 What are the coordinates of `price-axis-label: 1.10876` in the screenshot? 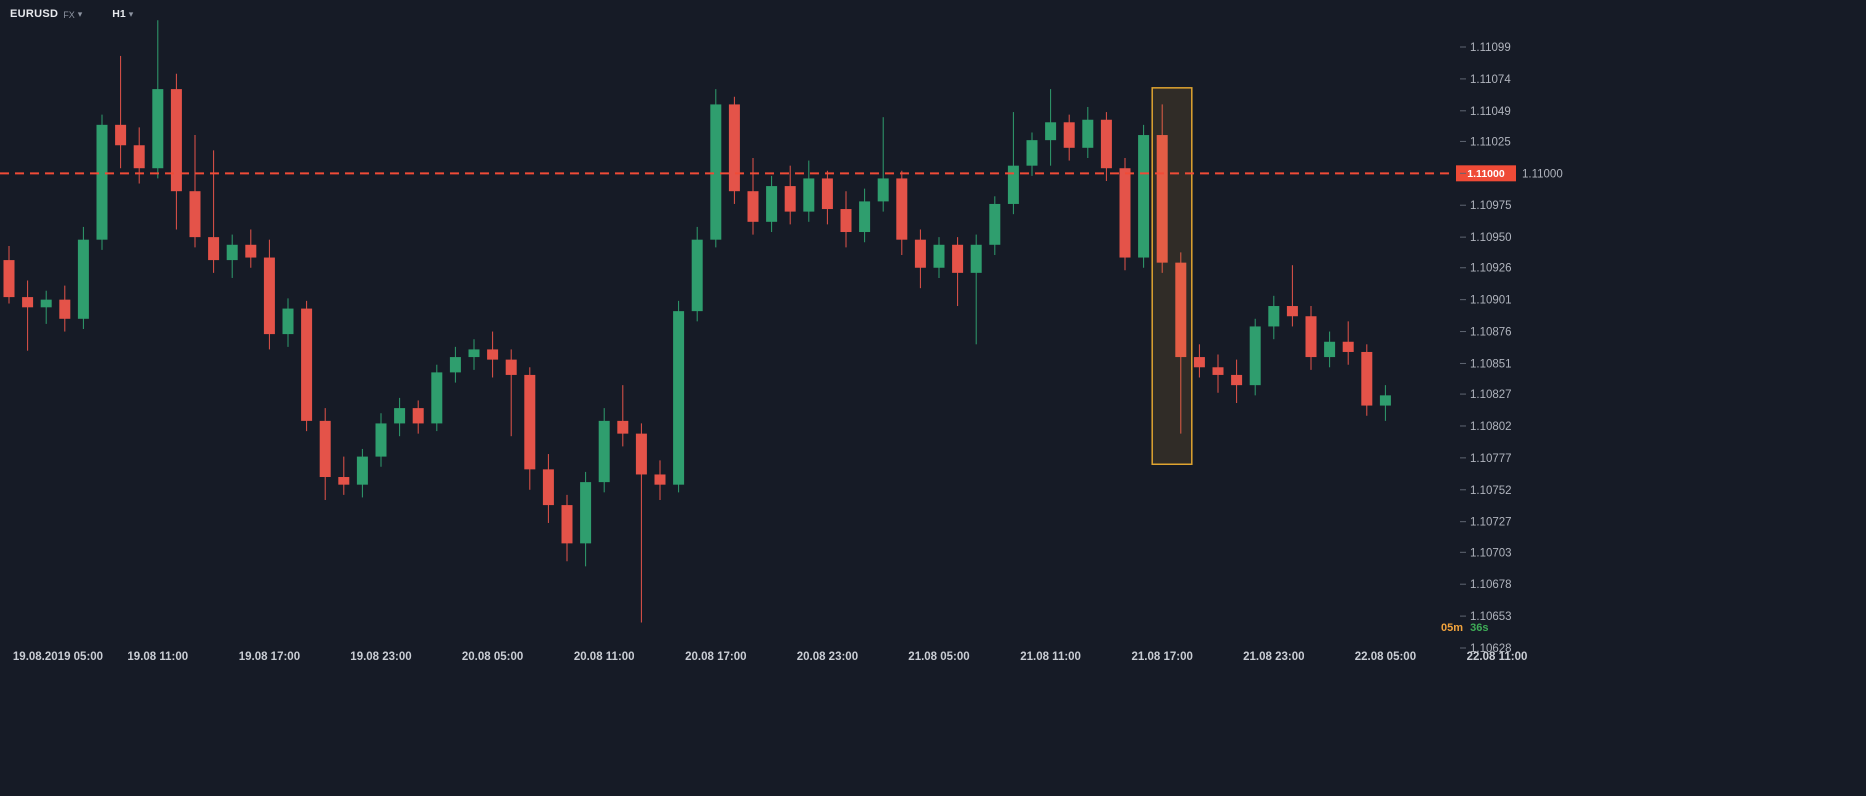 It's located at (1491, 333).